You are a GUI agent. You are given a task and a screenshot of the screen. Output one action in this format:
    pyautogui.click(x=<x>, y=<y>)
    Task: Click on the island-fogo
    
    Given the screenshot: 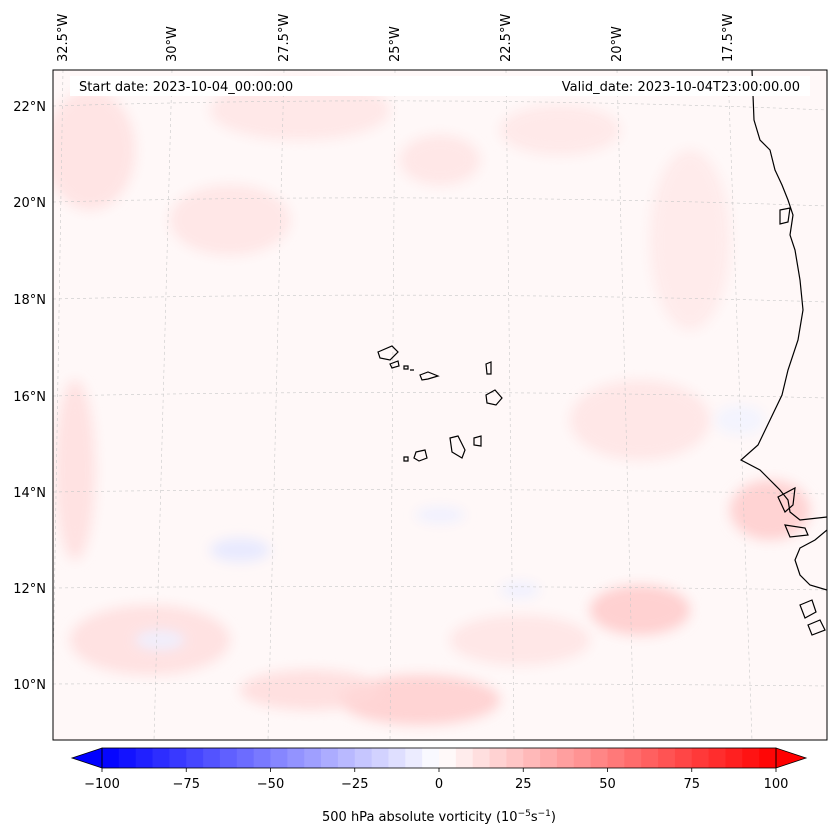 What is the action you would take?
    pyautogui.click(x=420, y=455)
    